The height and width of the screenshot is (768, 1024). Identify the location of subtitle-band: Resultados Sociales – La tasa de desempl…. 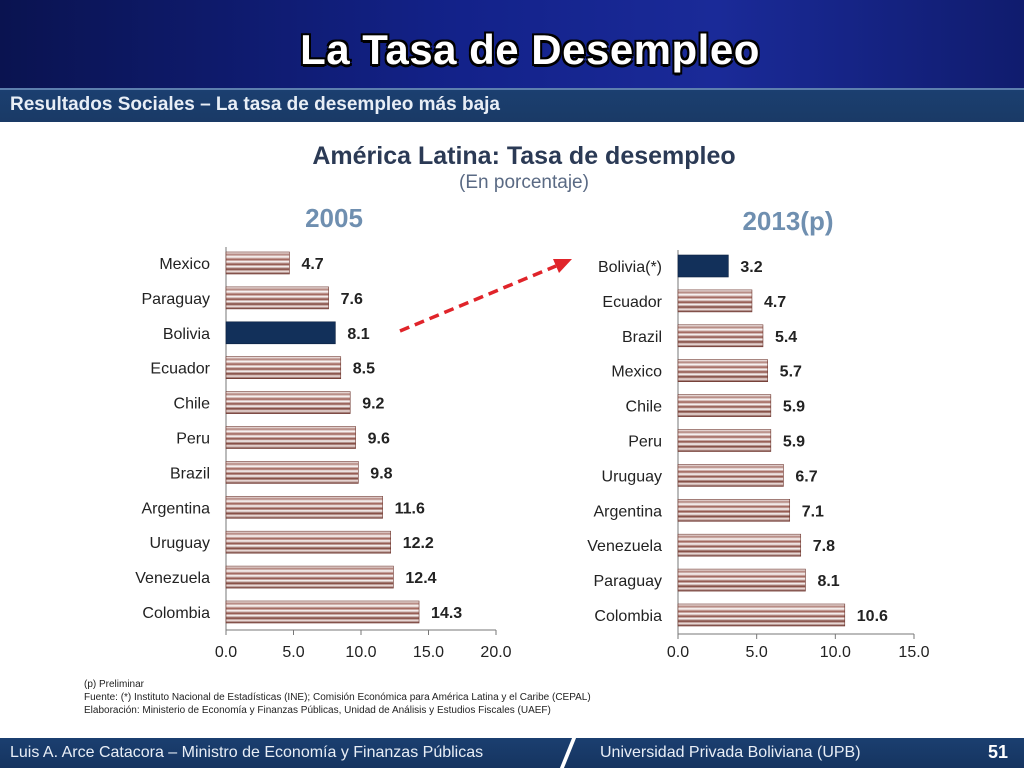
(512, 105).